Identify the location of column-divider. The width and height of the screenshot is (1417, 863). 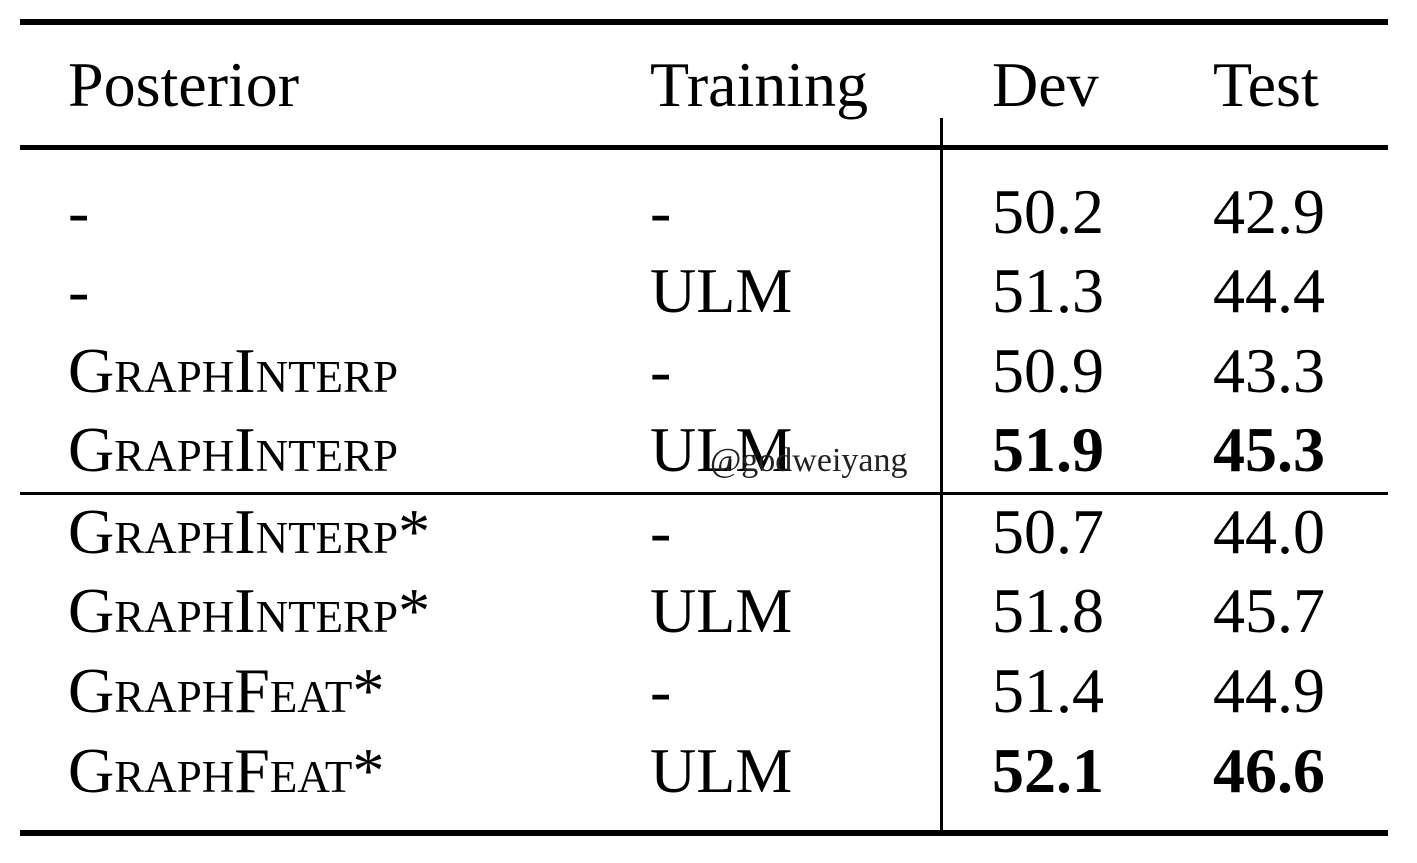
(941, 474).